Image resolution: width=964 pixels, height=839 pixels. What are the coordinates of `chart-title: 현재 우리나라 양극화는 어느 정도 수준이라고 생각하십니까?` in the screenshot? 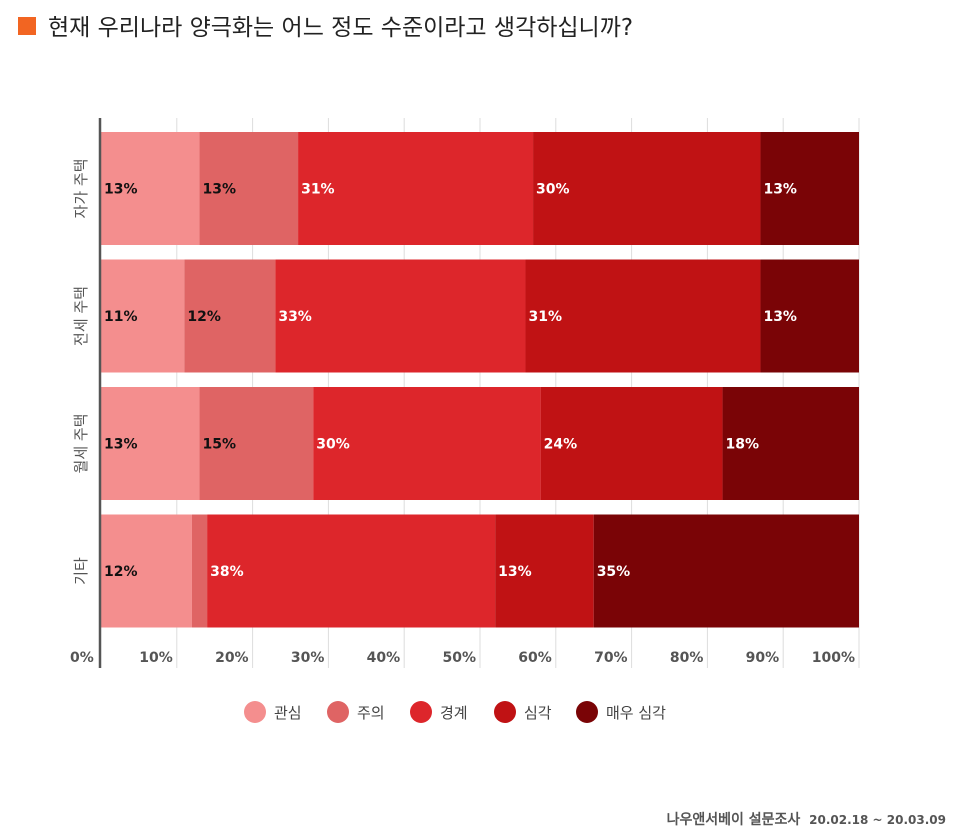 It's located at (341, 28).